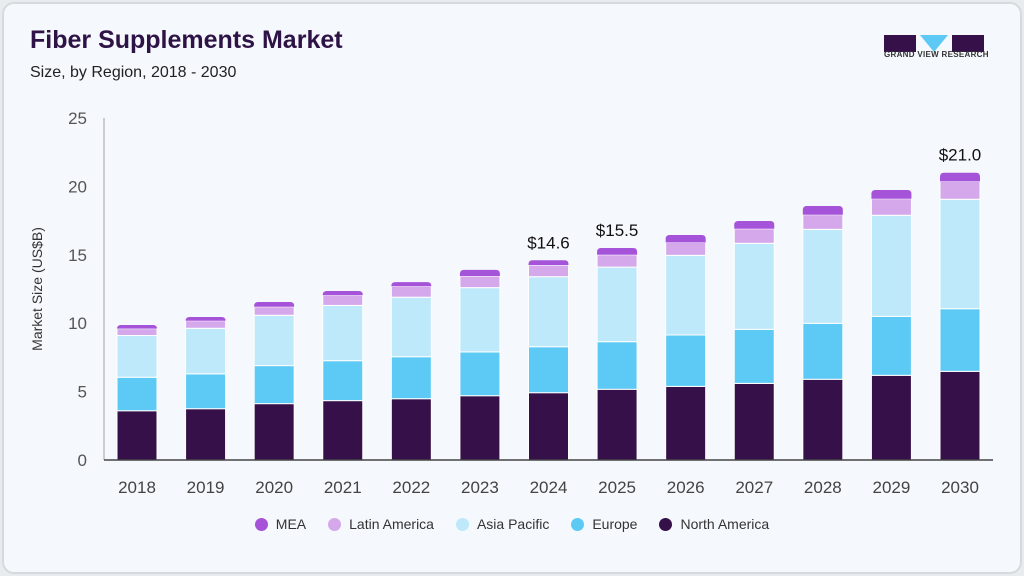  What do you see at coordinates (548, 242) in the screenshot?
I see `data-label-total: $14.6` at bounding box center [548, 242].